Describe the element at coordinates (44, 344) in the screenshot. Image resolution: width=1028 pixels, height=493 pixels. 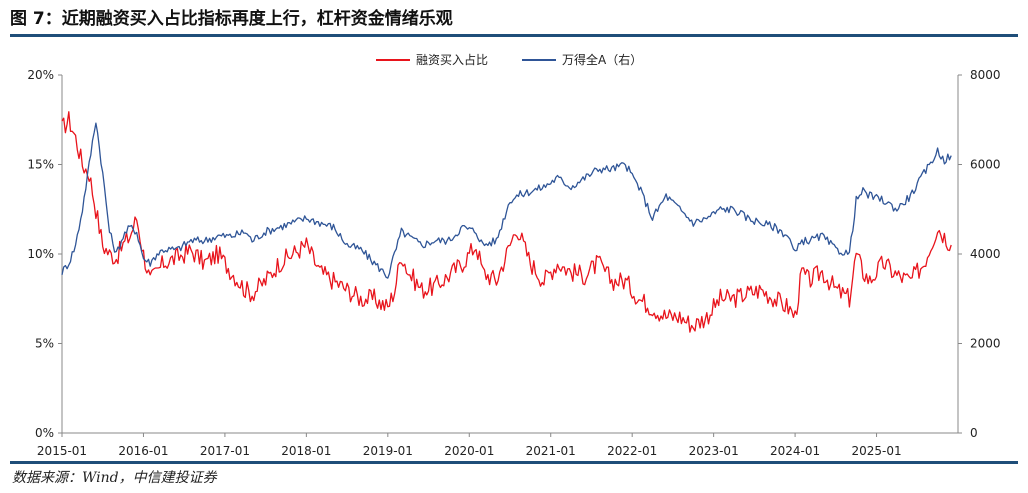
I see `y-left-tick-label: 5%` at that location.